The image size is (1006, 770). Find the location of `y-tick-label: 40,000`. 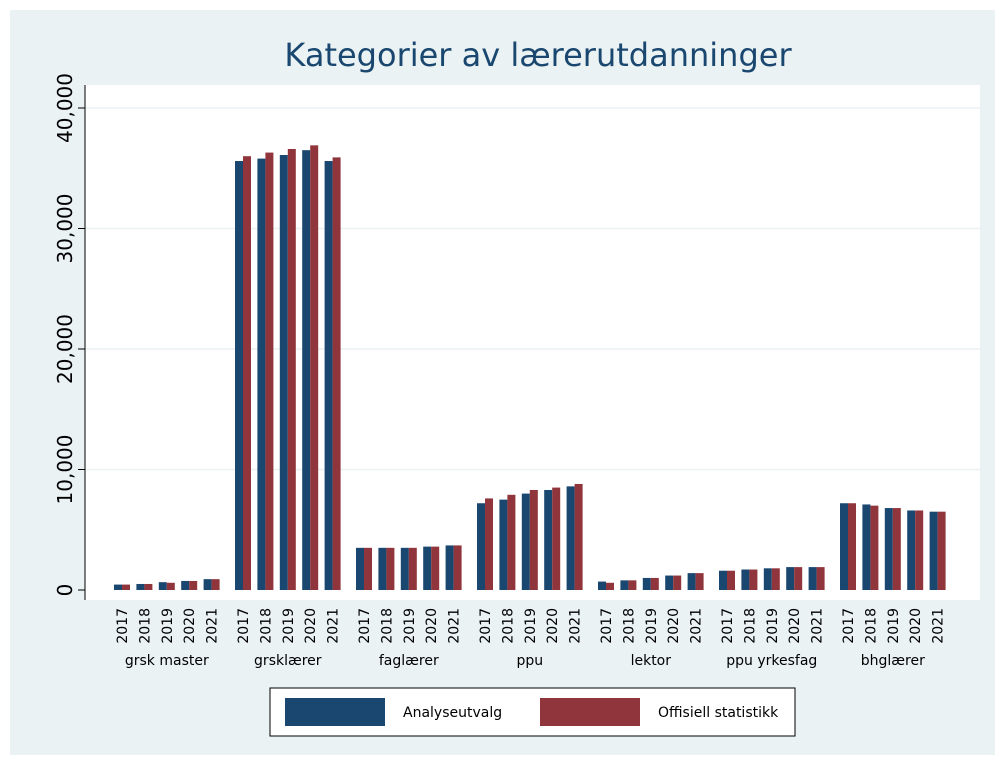

y-tick-label: 40,000 is located at coordinates (65, 108).